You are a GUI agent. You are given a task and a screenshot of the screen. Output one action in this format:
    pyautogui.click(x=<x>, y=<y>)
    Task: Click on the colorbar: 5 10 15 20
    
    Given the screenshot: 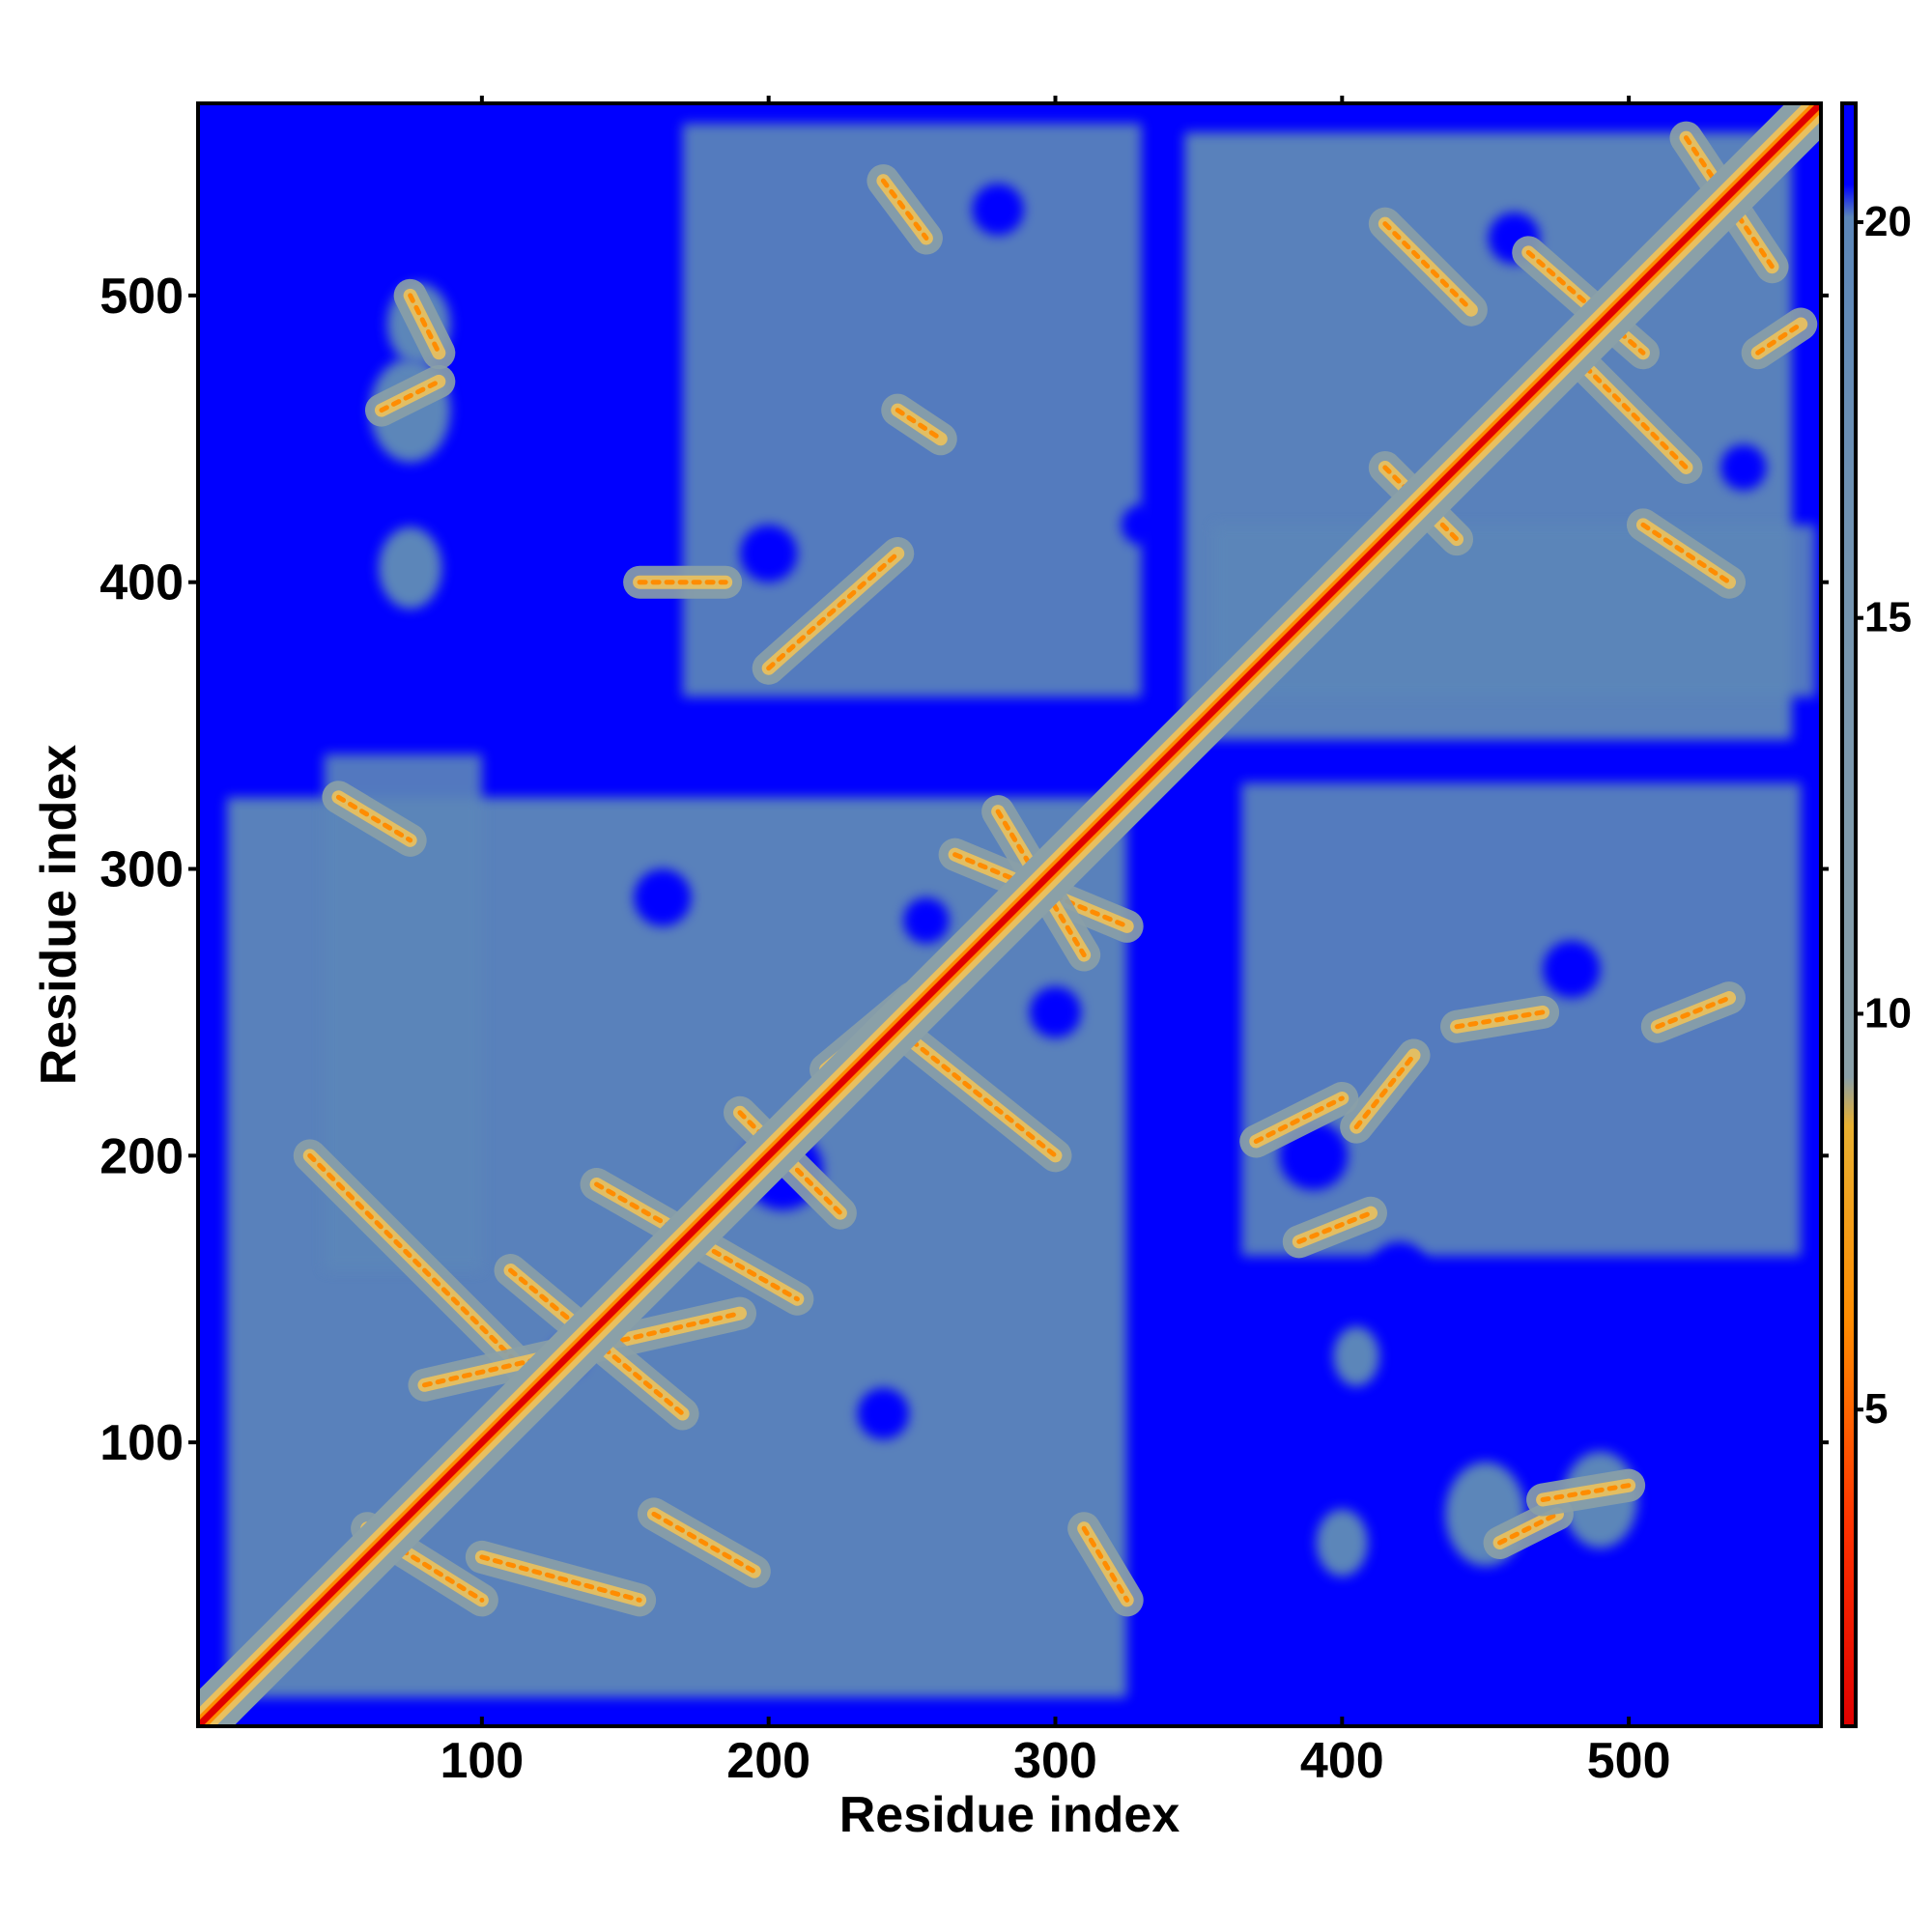 What is the action you would take?
    pyautogui.click(x=1866, y=914)
    